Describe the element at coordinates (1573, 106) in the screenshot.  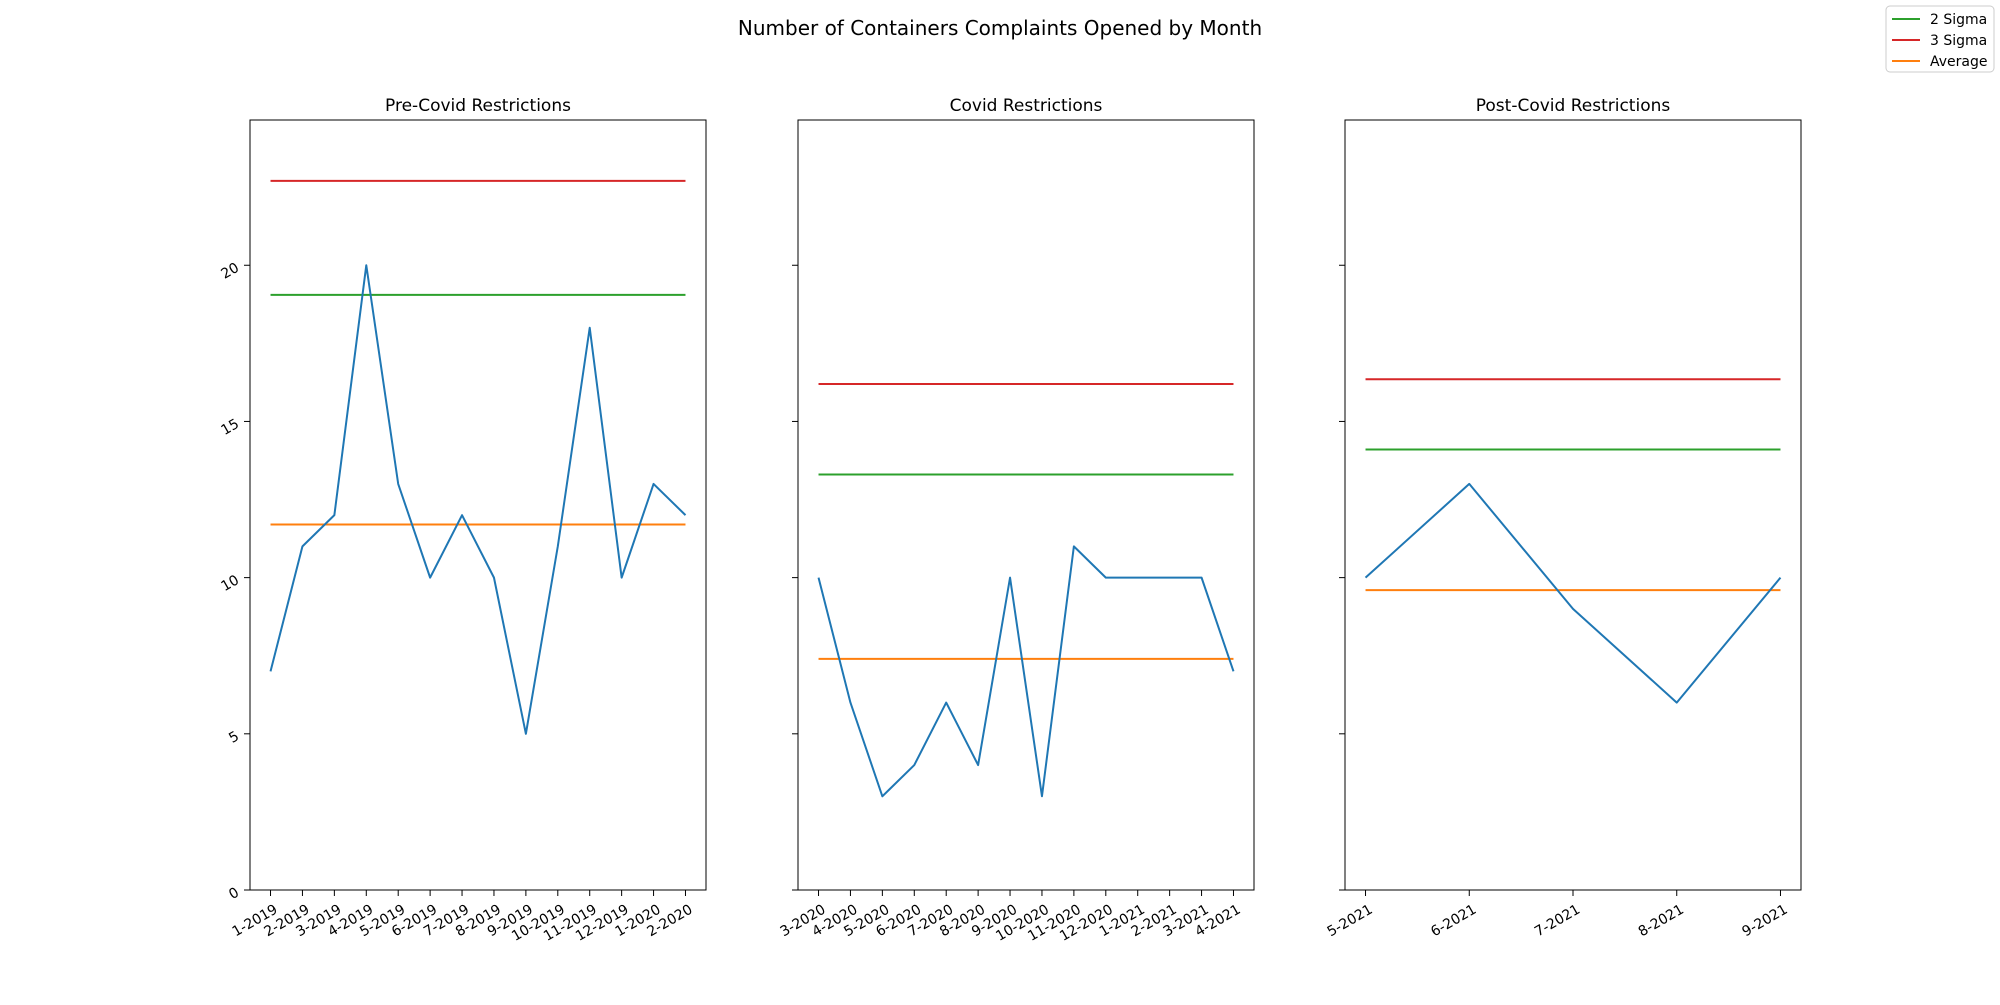
I see `panel-title: Post-Covid Restrictions` at that location.